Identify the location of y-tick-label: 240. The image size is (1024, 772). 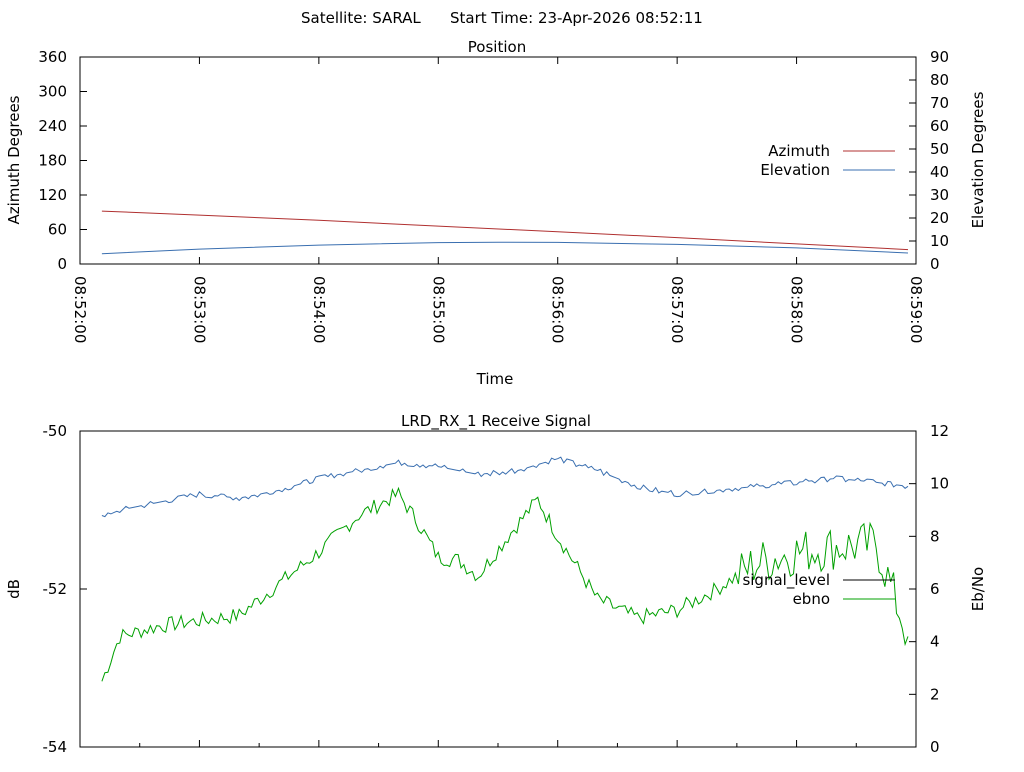
(52, 126).